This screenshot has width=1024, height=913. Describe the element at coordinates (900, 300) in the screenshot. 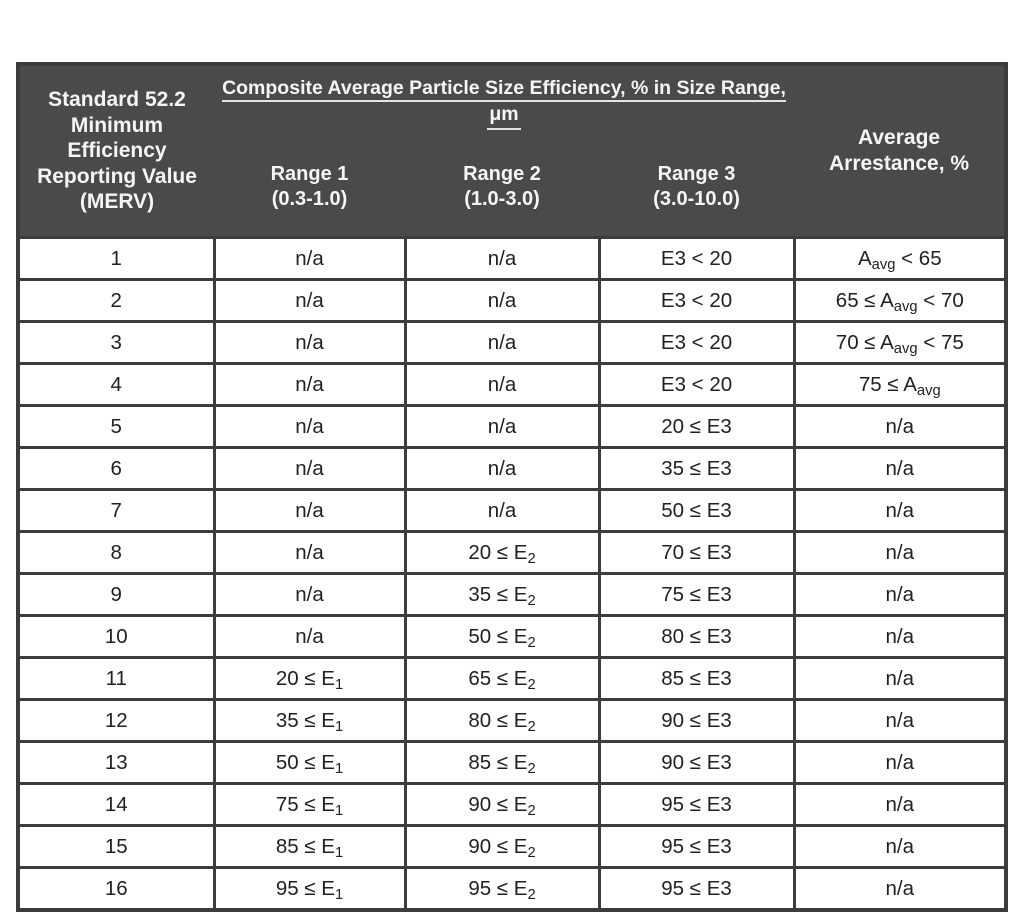

I see `cell-arrestance: 65 ≤ Aavg < 70` at that location.